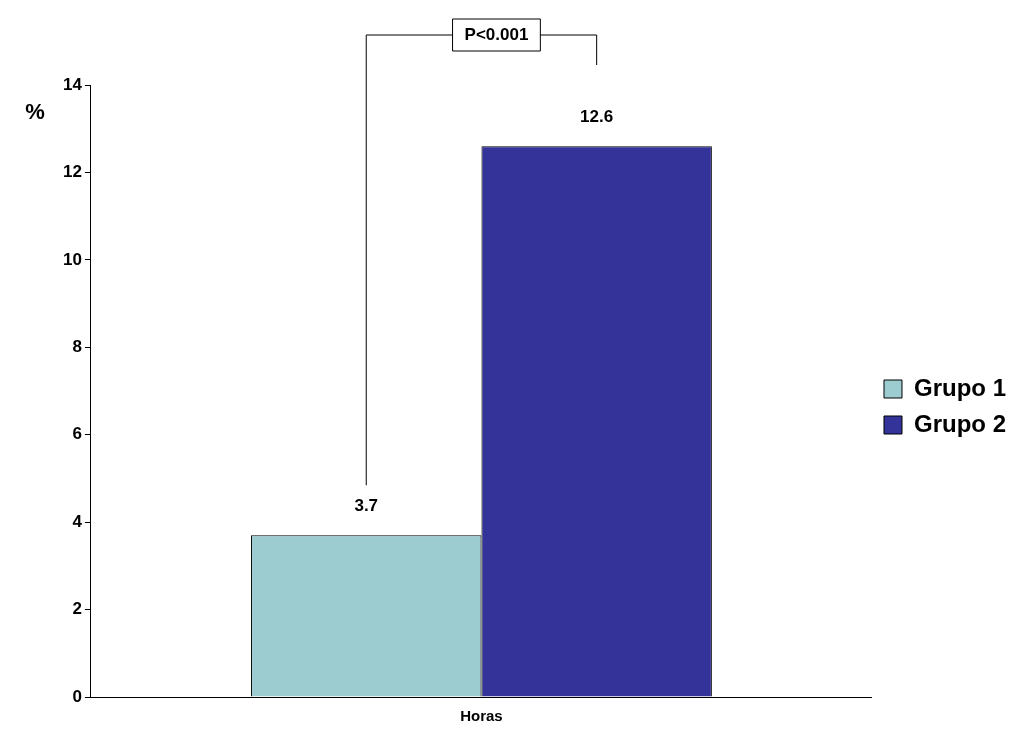 This screenshot has height=739, width=1036. What do you see at coordinates (960, 423) in the screenshot?
I see `legend-label: Grupo 2` at bounding box center [960, 423].